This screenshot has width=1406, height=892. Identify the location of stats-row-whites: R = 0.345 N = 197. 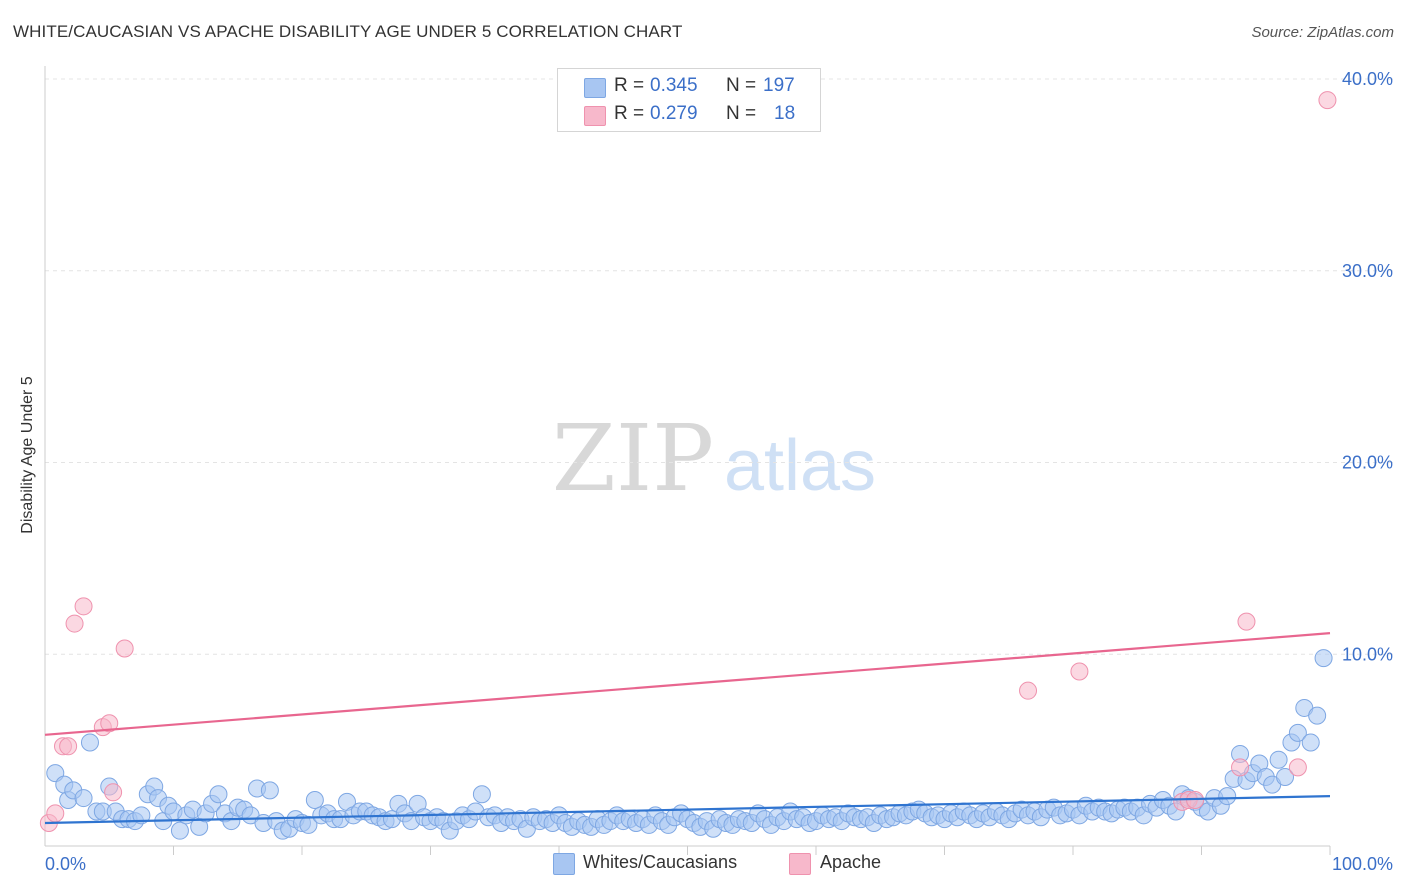
(689, 87).